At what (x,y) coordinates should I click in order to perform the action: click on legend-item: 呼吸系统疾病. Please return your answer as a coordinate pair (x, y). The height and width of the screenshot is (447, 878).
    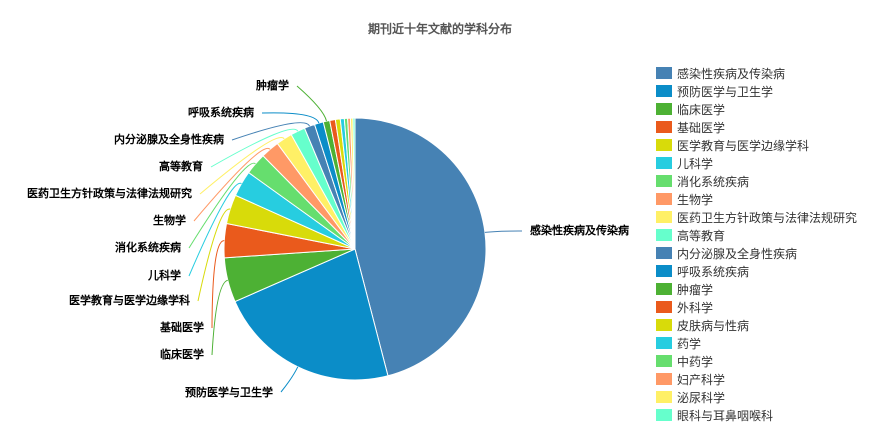
    Looking at the image, I should click on (702, 271).